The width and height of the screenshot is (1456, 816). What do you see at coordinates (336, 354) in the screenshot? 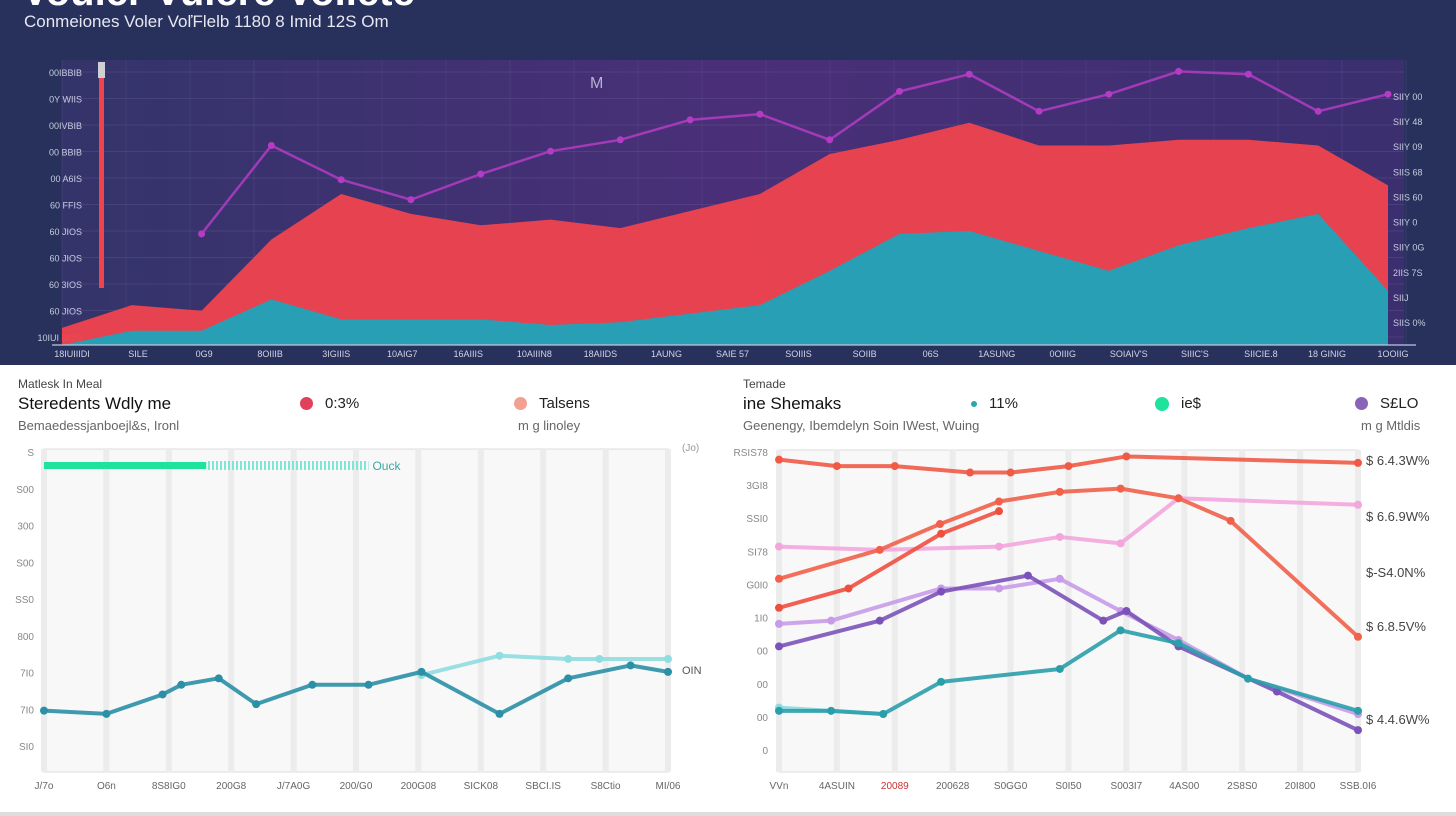
I see `x-tick-label: 3IGIIIS` at bounding box center [336, 354].